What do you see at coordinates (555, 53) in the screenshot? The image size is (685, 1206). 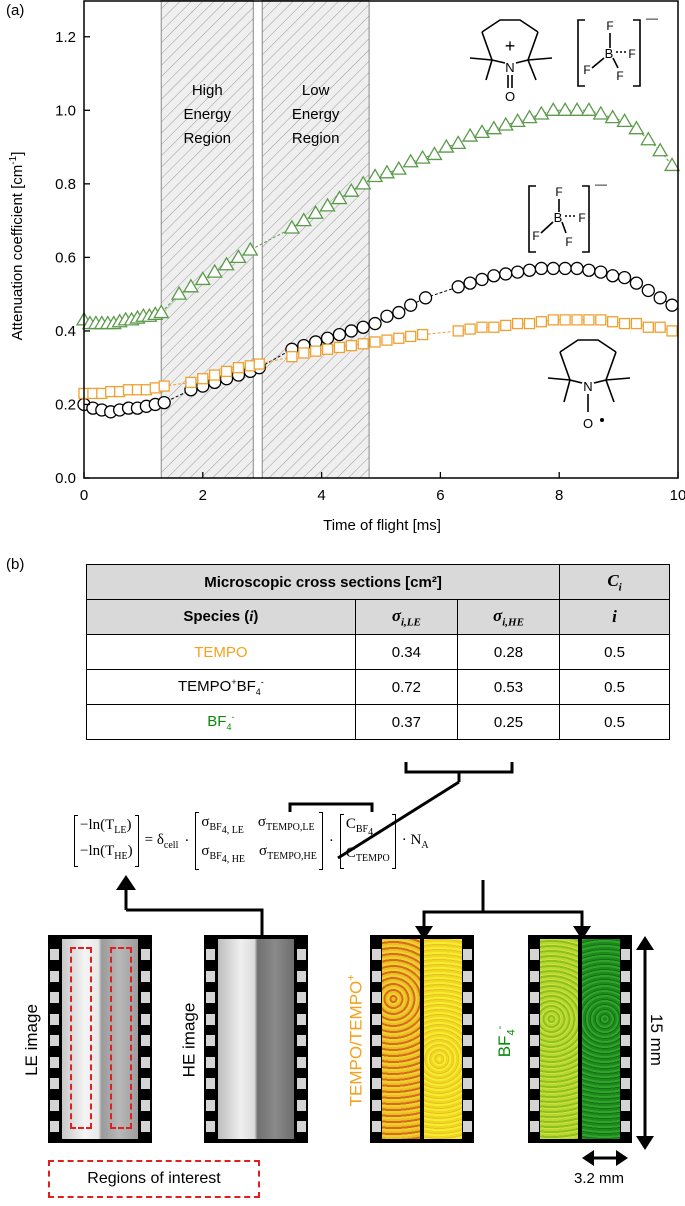 I see `tempo-plus-bf4-structure` at bounding box center [555, 53].